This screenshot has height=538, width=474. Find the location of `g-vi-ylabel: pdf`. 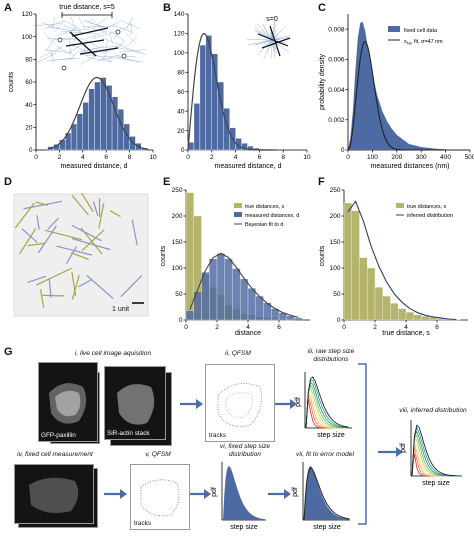

g-vi-ylabel: pdf is located at coordinates (214, 492).